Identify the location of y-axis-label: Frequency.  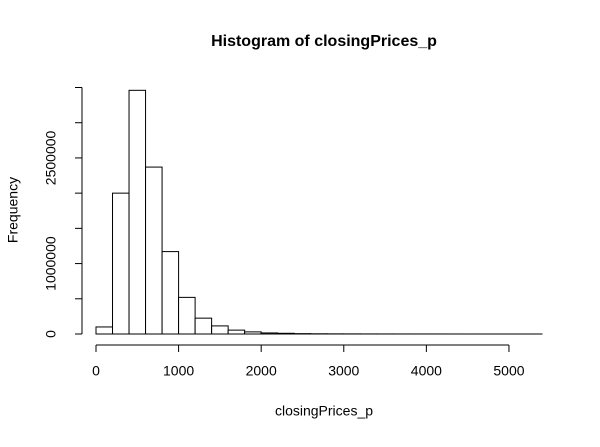
(13, 210).